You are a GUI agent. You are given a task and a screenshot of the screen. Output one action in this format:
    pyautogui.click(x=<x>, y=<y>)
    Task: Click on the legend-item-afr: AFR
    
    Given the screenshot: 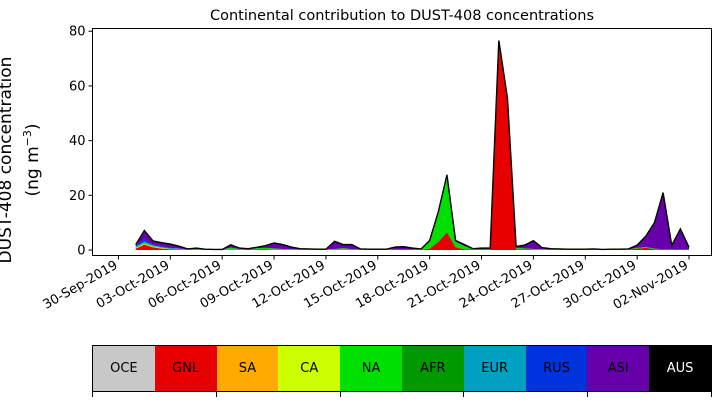 What is the action you would take?
    pyautogui.click(x=432, y=368)
    